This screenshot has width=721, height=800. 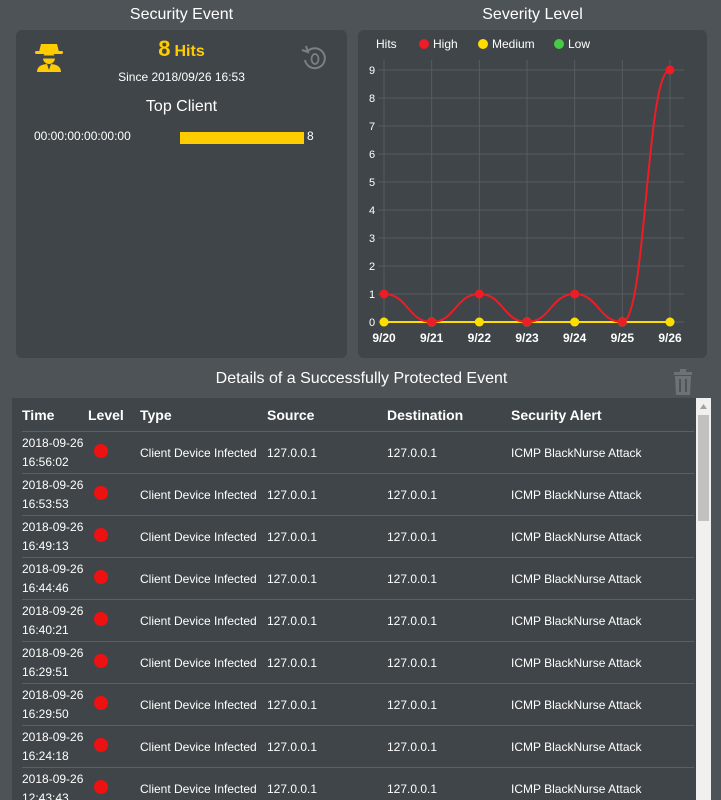 What do you see at coordinates (424, 44) in the screenshot?
I see `legend-marker-high` at bounding box center [424, 44].